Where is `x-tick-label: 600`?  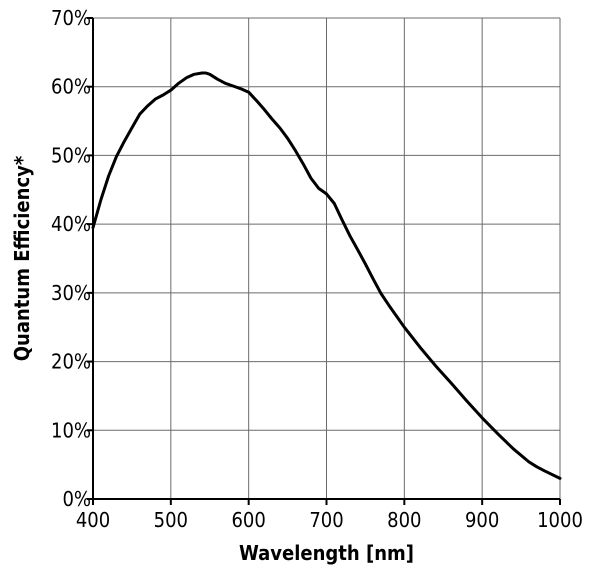 x-tick-label: 600 is located at coordinates (248, 520).